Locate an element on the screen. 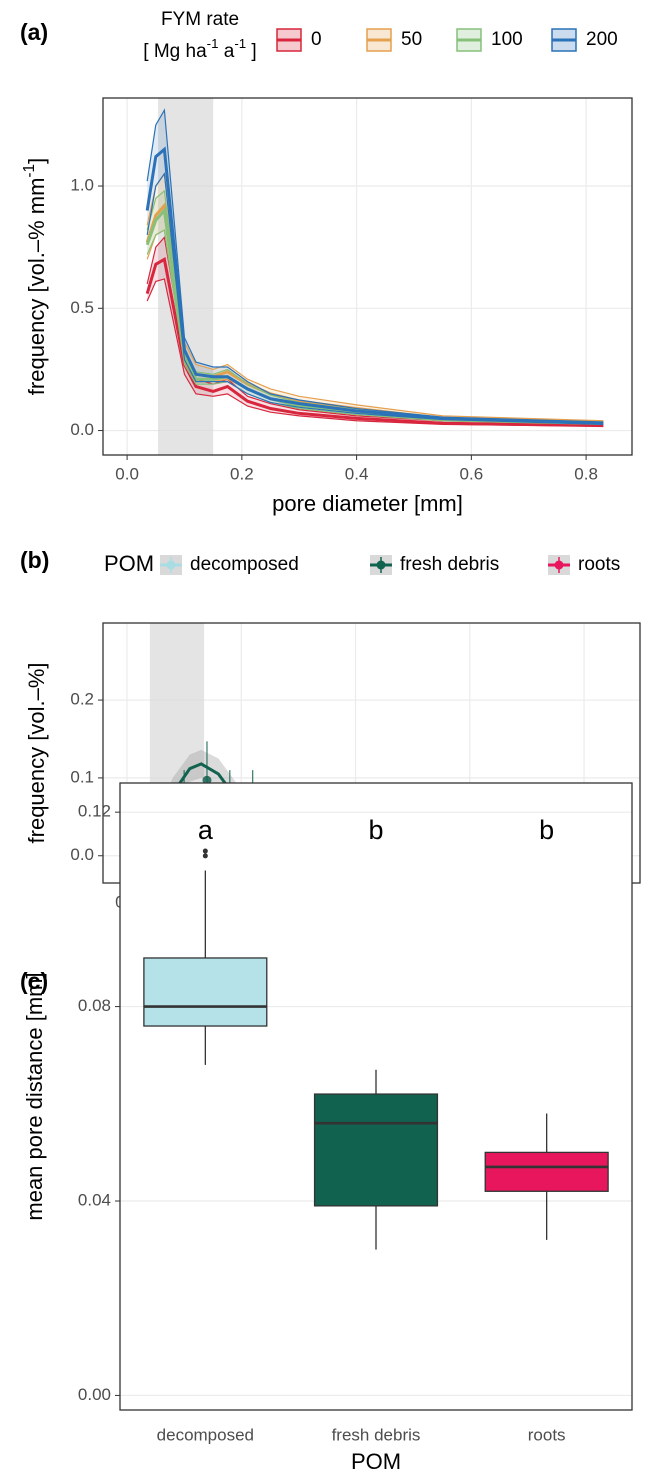 The width and height of the screenshot is (651, 1478). legend-label: decomposed is located at coordinates (244, 564).